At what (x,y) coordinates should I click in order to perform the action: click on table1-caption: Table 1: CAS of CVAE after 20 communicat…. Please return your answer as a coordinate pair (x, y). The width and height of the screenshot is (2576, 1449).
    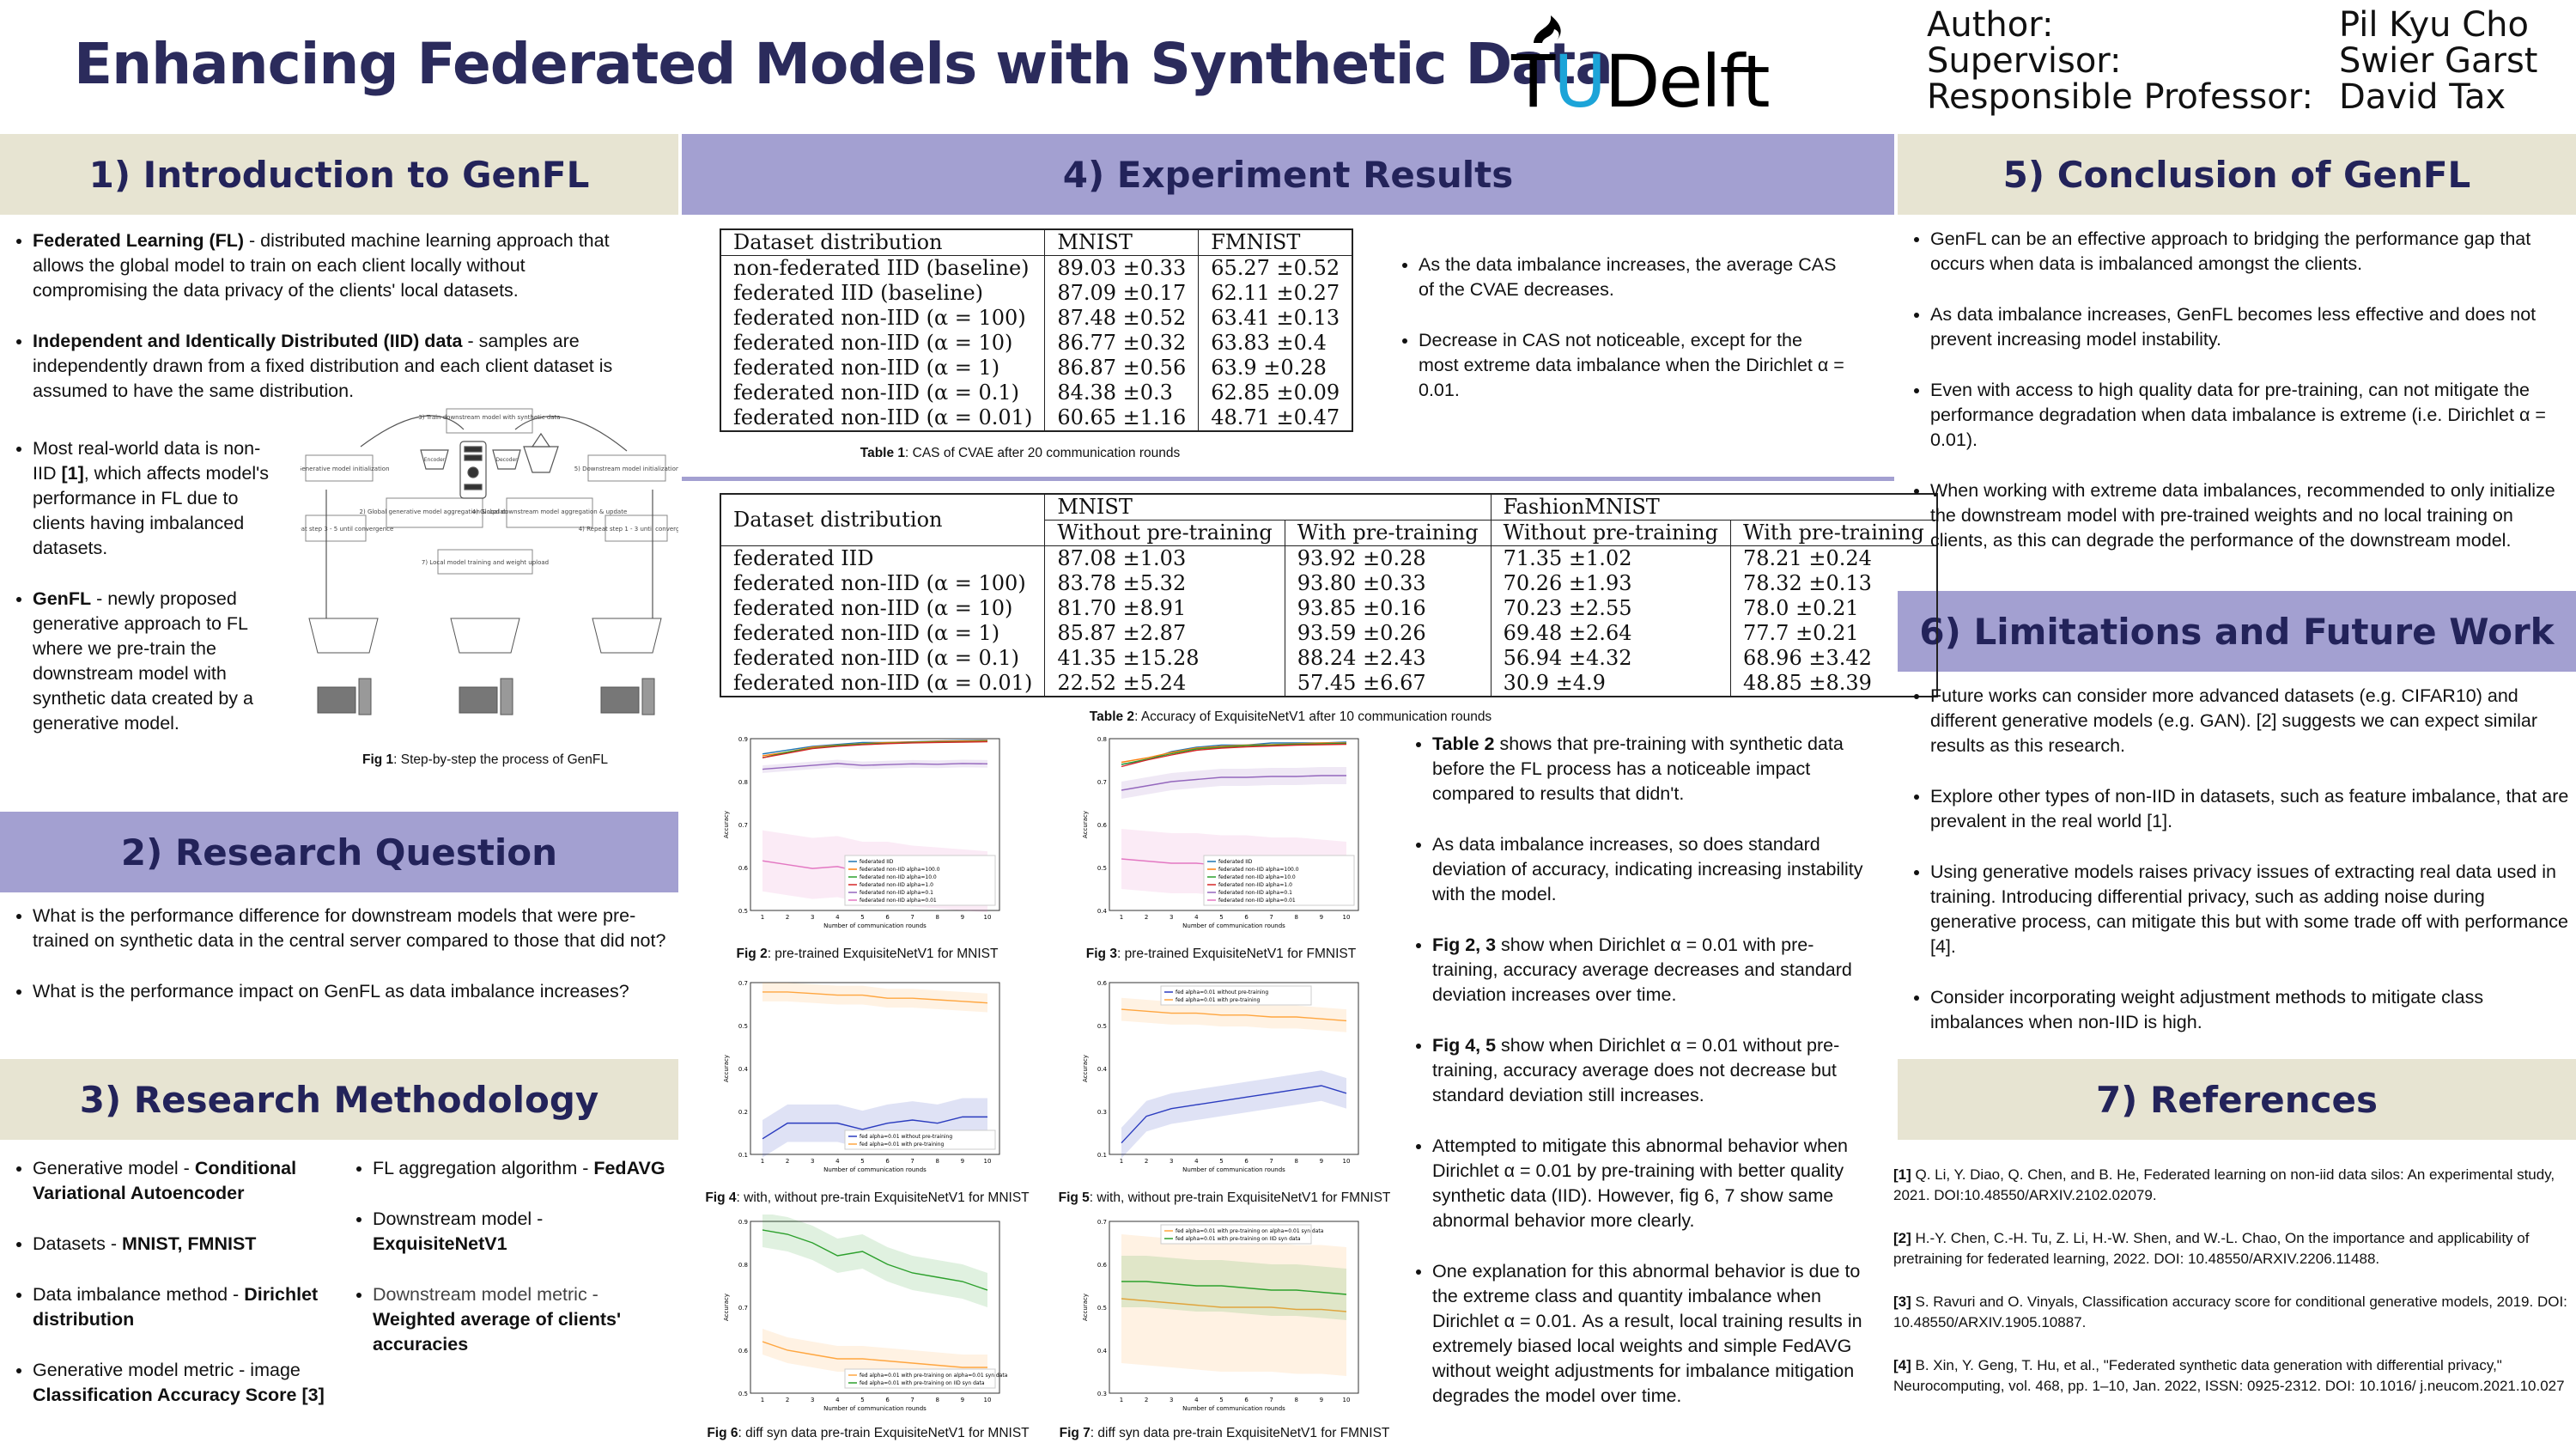
    Looking at the image, I should click on (1020, 453).